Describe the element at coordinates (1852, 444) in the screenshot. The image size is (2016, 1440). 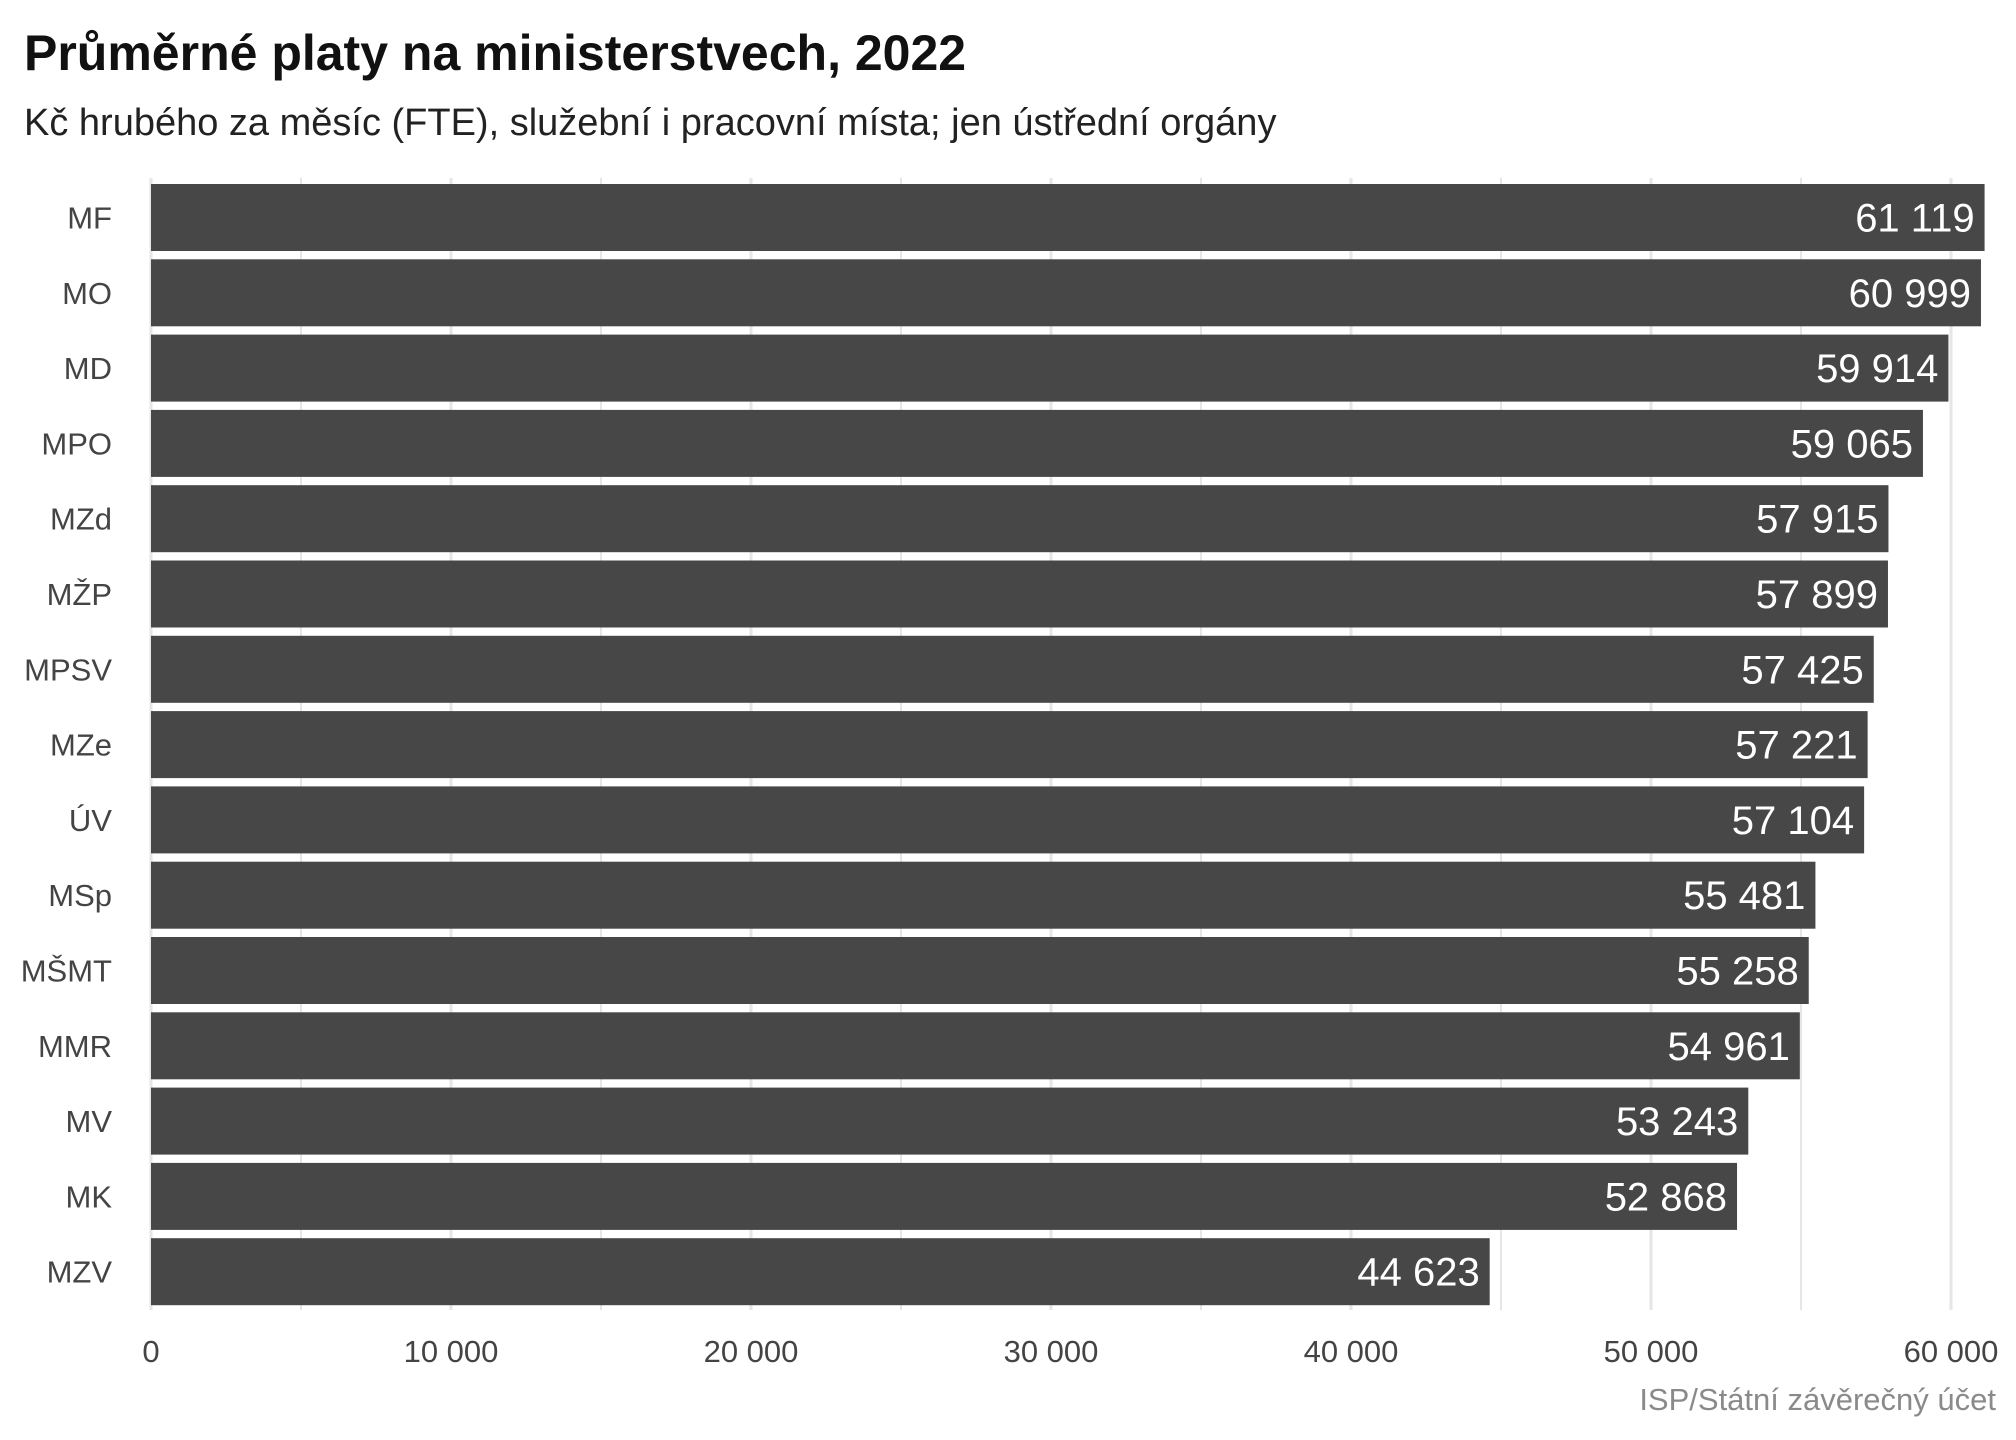
I see `bar-value-label: 59 065` at that location.